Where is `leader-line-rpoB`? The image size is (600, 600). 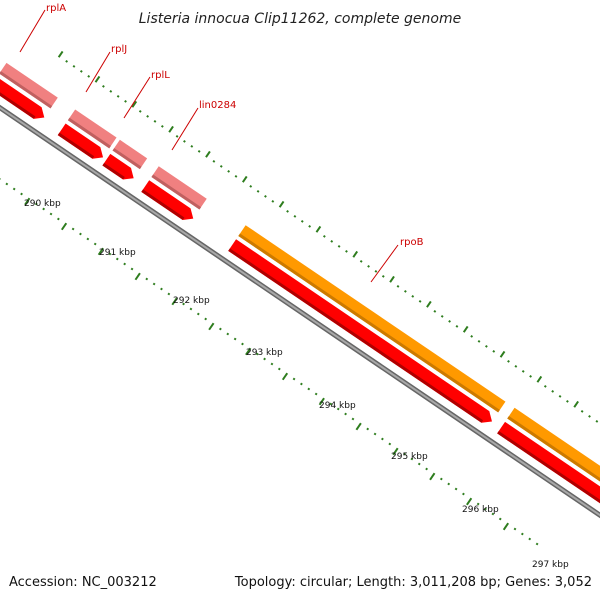 leader-line-rpoB is located at coordinates (384, 263).